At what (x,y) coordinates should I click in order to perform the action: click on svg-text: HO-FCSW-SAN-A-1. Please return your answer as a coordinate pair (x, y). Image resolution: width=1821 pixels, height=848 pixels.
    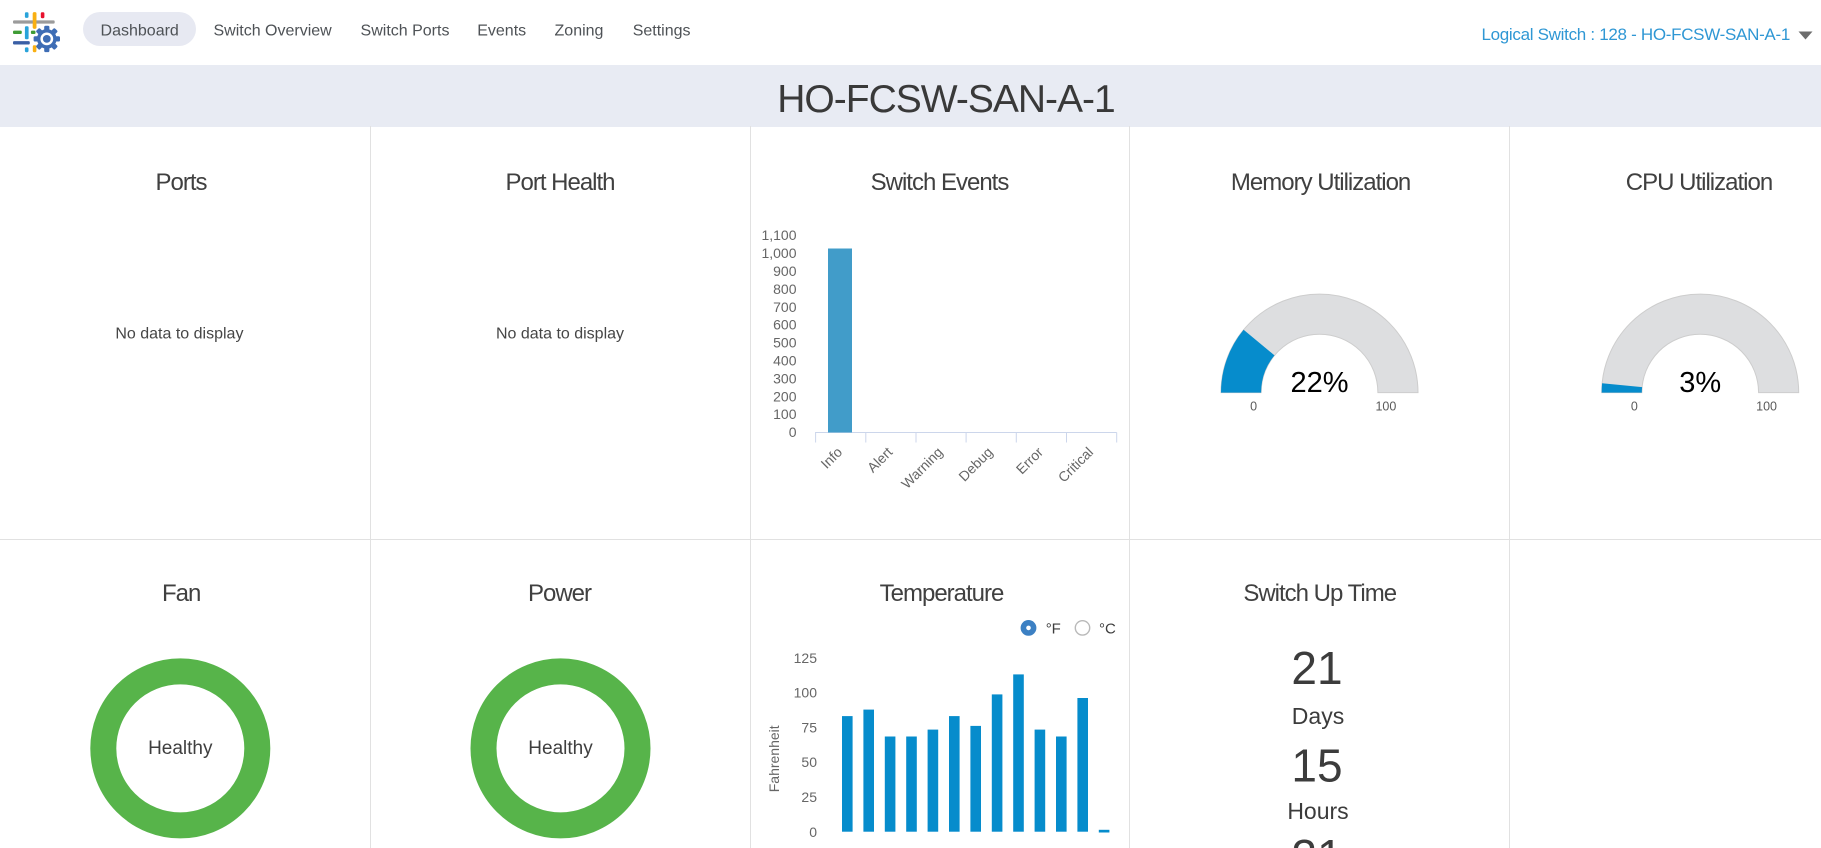
    Looking at the image, I should click on (945, 99).